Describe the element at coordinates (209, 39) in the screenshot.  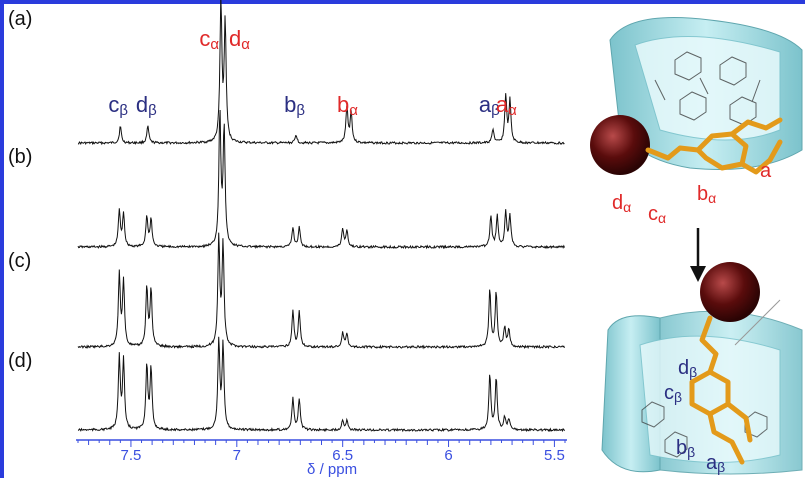
I see `peak-label: cα` at that location.